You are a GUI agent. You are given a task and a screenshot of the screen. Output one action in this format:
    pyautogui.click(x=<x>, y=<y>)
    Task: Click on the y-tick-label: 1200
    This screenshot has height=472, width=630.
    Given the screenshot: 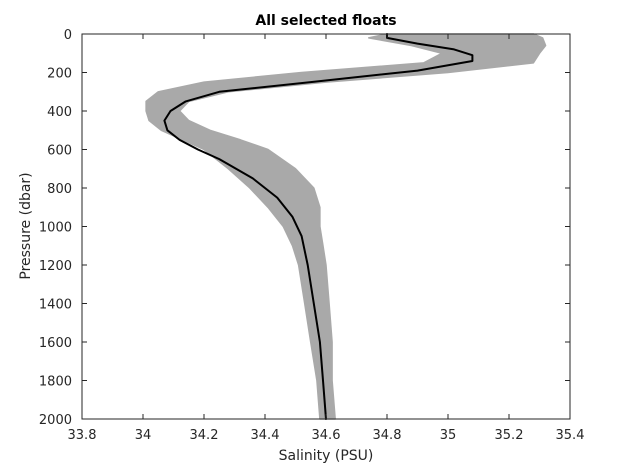 What is the action you would take?
    pyautogui.click(x=55, y=266)
    